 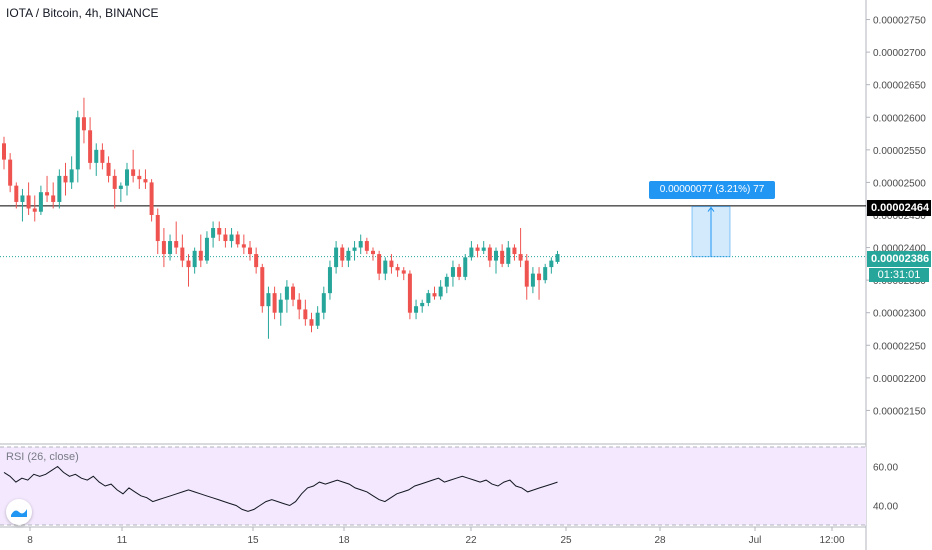 What do you see at coordinates (30, 540) in the screenshot?
I see `time-axis-label: 8` at bounding box center [30, 540].